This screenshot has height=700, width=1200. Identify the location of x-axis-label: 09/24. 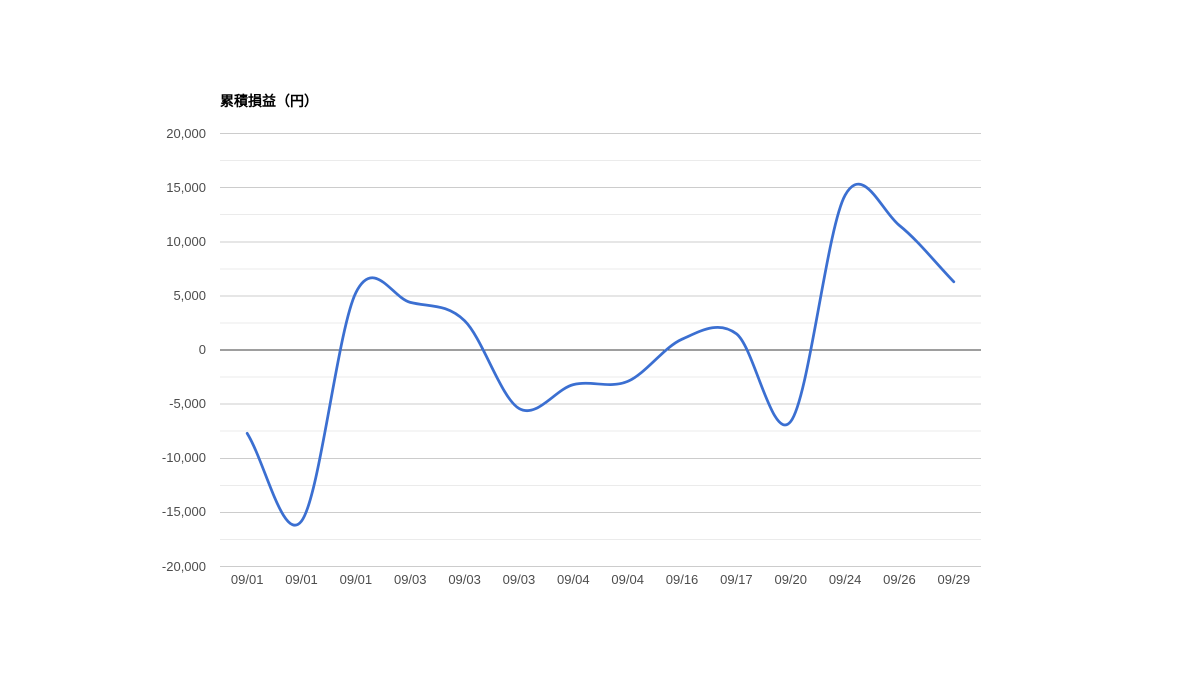
(845, 579).